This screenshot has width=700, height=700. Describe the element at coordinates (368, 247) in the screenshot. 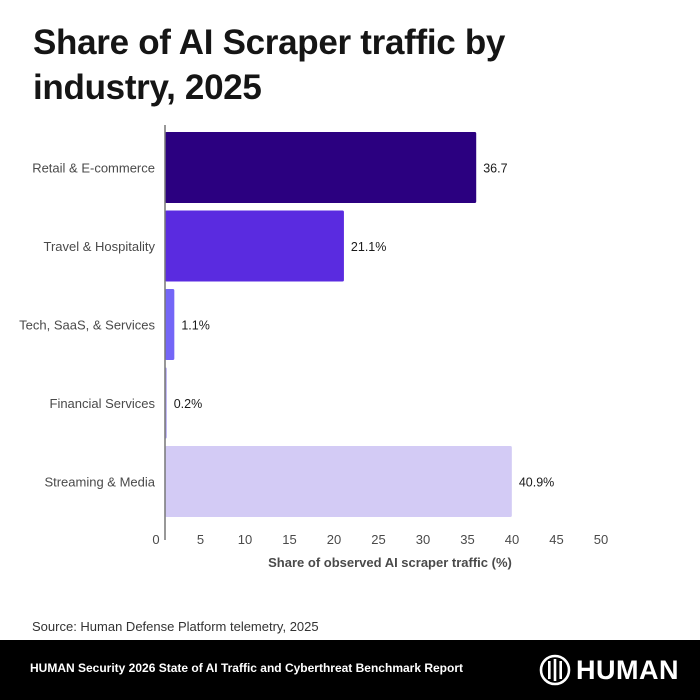

I see `value-label: 21.1%` at that location.